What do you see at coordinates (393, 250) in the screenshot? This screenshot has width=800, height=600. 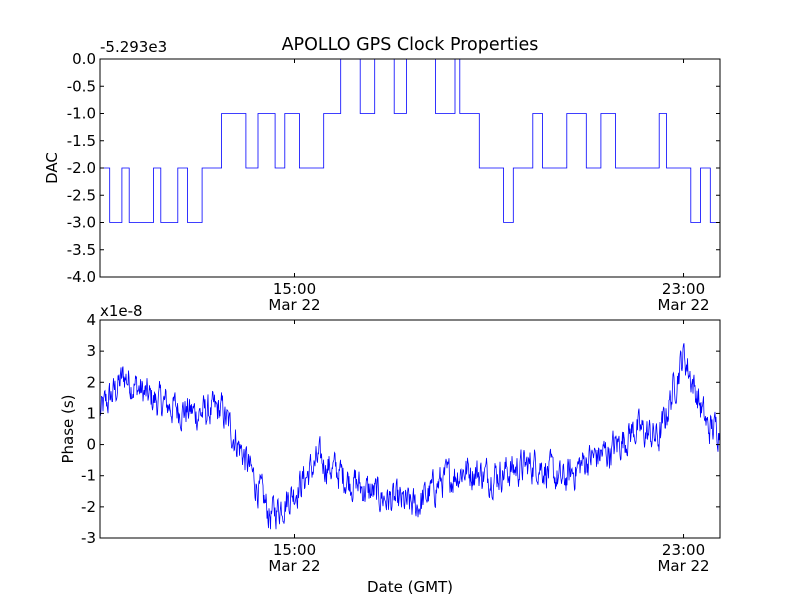 I see `dac-y-tick: -3.5` at bounding box center [393, 250].